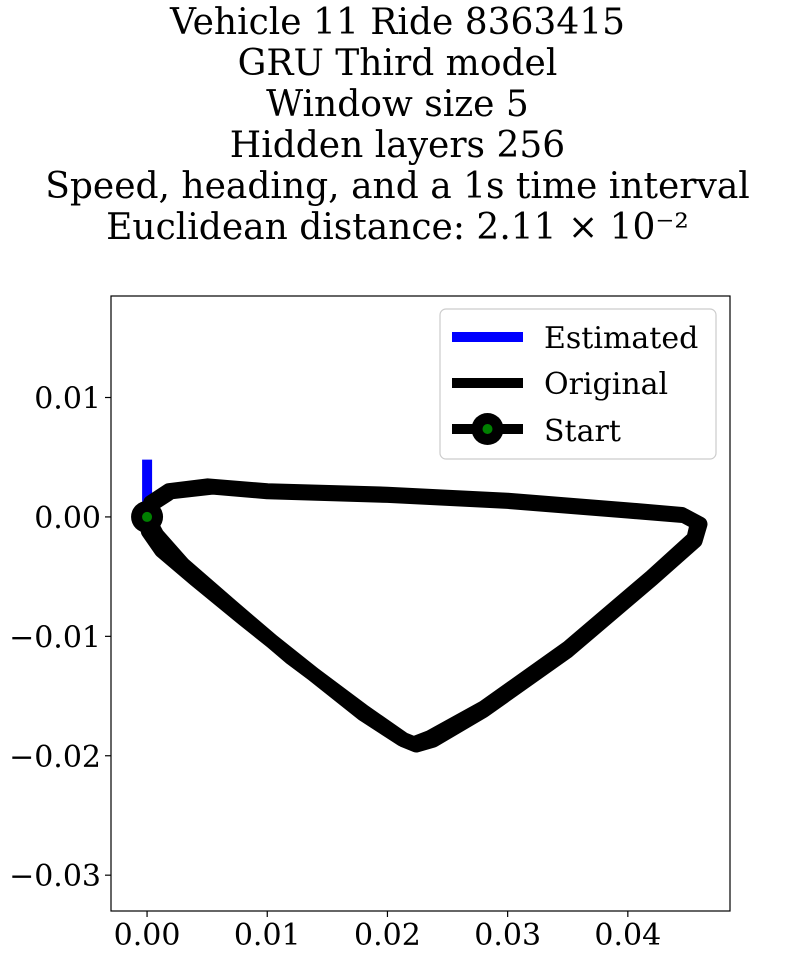  I want to click on y-tick-label: 0.00, so click(67, 518).